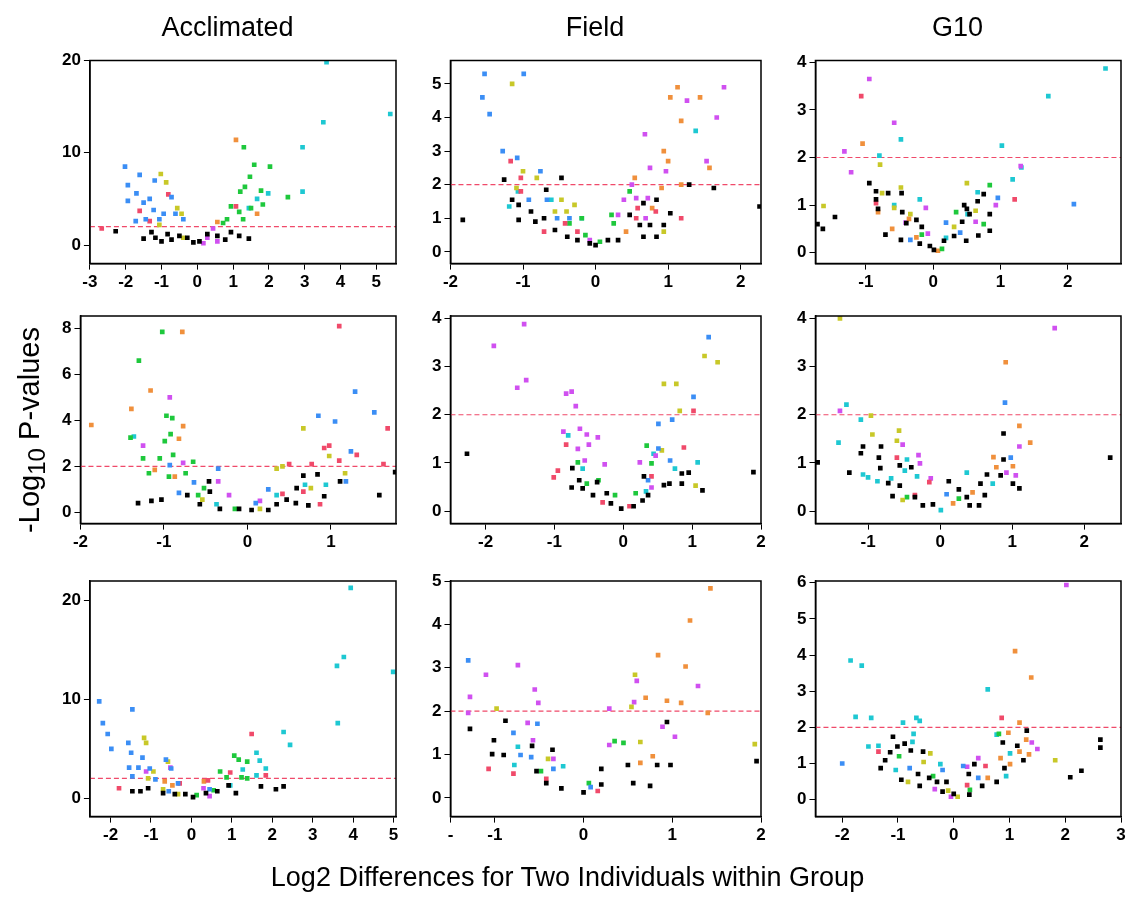 The image size is (1135, 914). What do you see at coordinates (66, 328) in the screenshot?
I see `y-tick-label: 8` at bounding box center [66, 328].